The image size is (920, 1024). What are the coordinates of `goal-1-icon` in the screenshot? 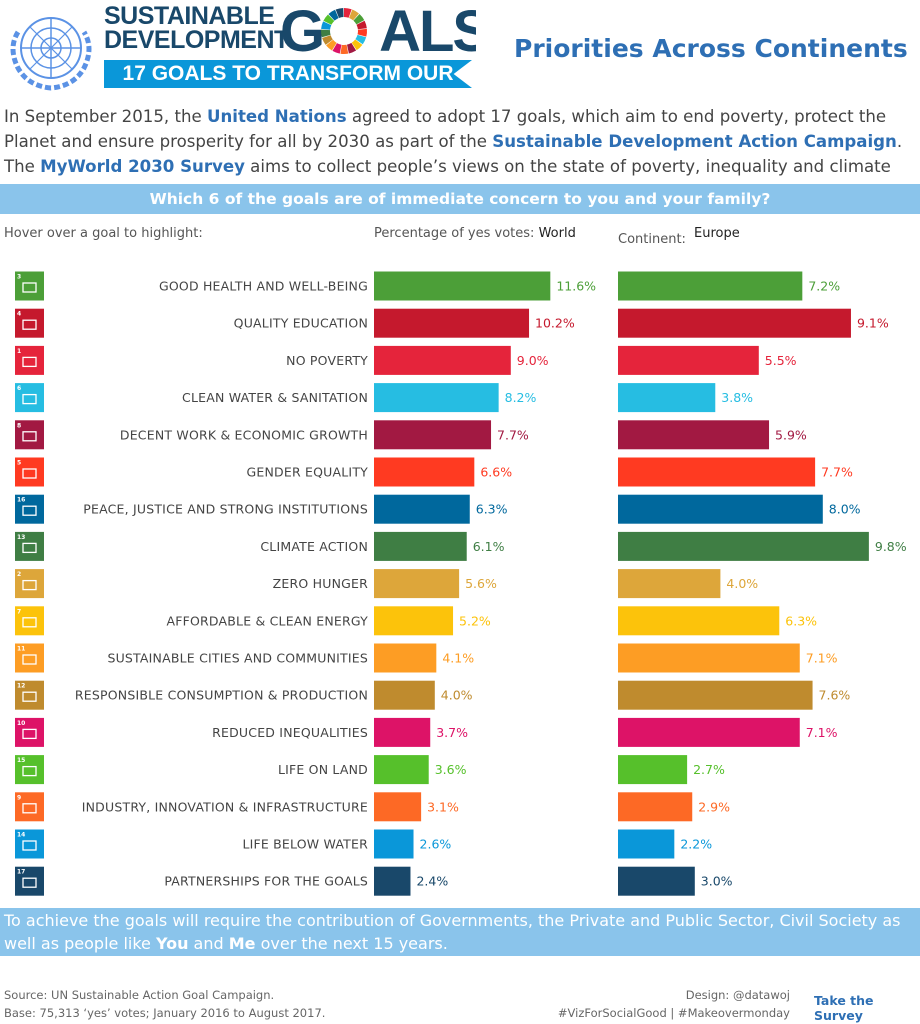 It's located at (29, 360).